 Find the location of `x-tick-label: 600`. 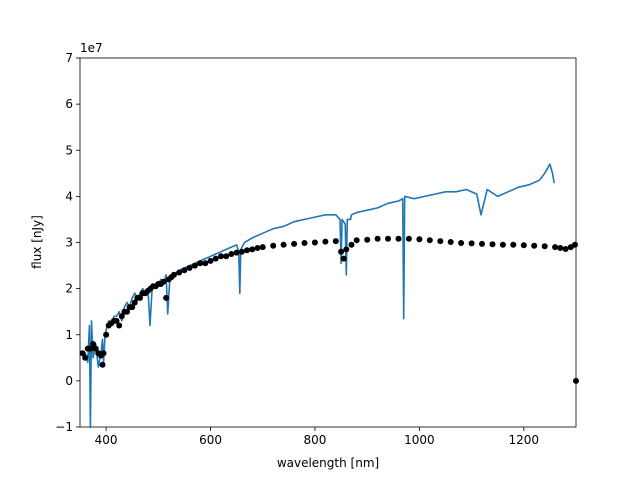

x-tick-label: 600 is located at coordinates (210, 440).